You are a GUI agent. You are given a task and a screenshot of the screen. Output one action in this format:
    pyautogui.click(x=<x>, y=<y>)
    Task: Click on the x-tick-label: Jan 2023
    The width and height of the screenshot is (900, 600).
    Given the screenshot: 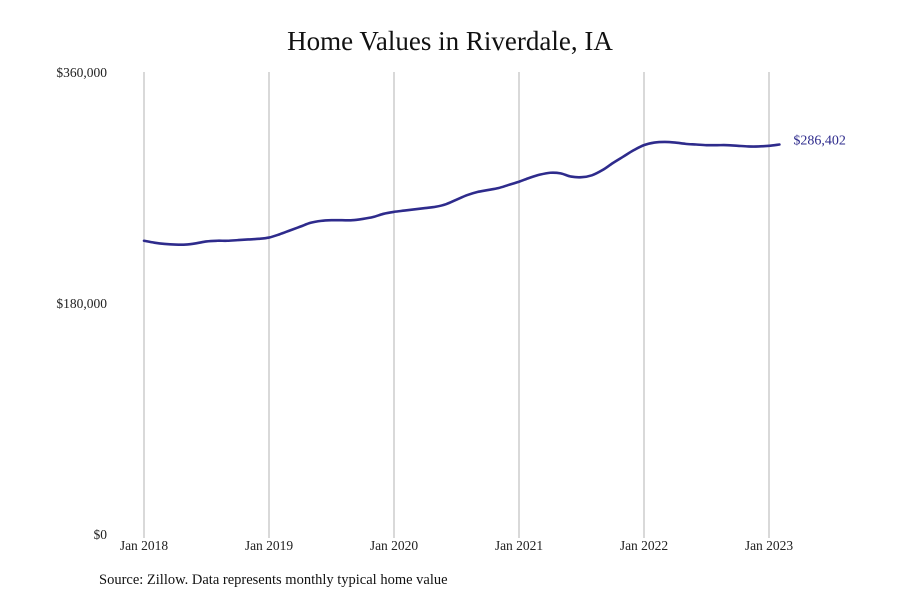 What is the action you would take?
    pyautogui.click(x=769, y=545)
    